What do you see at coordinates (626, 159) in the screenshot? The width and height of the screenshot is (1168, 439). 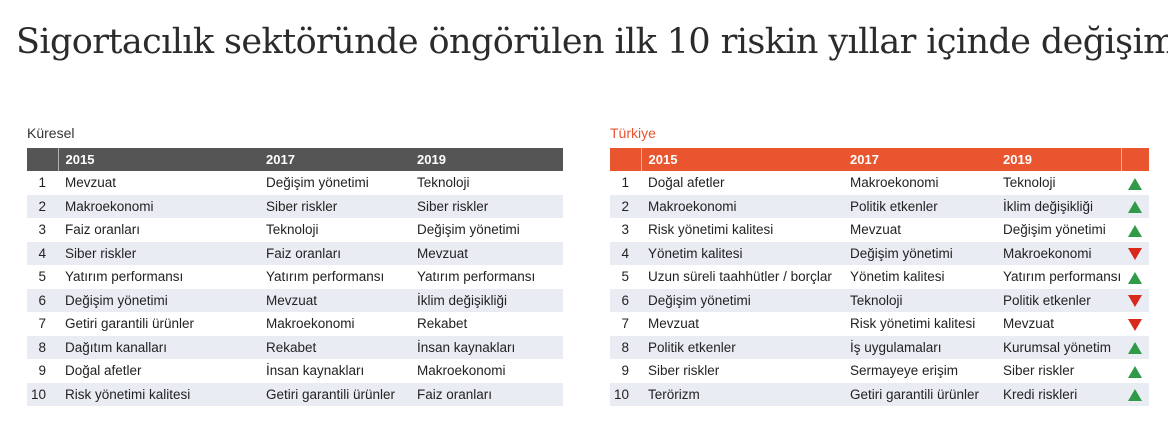 I see `rank-column-header` at bounding box center [626, 159].